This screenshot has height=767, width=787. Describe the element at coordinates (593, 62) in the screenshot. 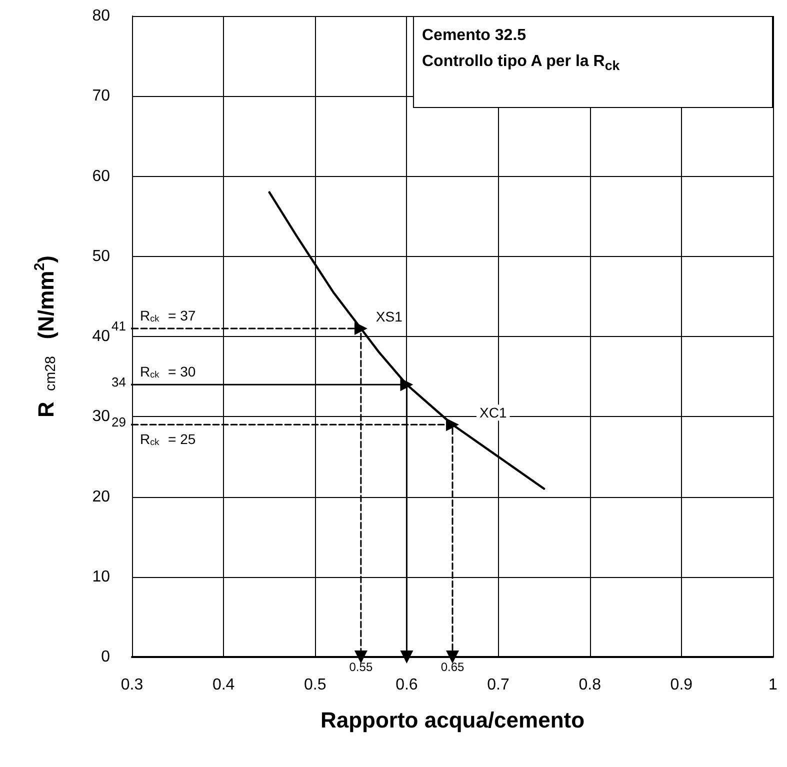

I see `title-box: Cemento 32.5 Controllo tipo A per la R$_{ck}$` at that location.